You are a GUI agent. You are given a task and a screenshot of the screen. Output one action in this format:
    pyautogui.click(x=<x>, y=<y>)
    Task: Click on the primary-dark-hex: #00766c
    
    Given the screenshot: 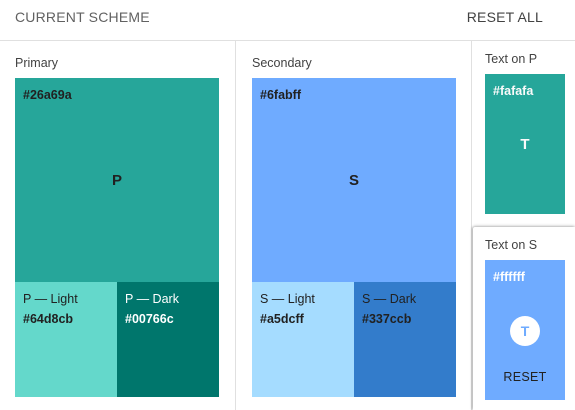 What is the action you would take?
    pyautogui.click(x=149, y=319)
    